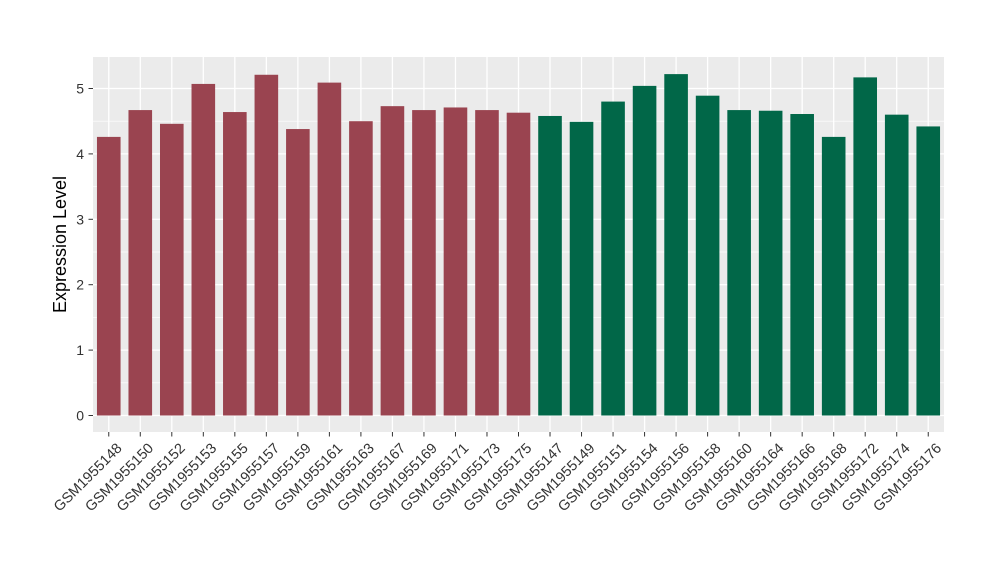 Image resolution: width=1000 pixels, height=580 pixels. What do you see at coordinates (518, 264) in the screenshot?
I see `bar-GSM1955175` at bounding box center [518, 264].